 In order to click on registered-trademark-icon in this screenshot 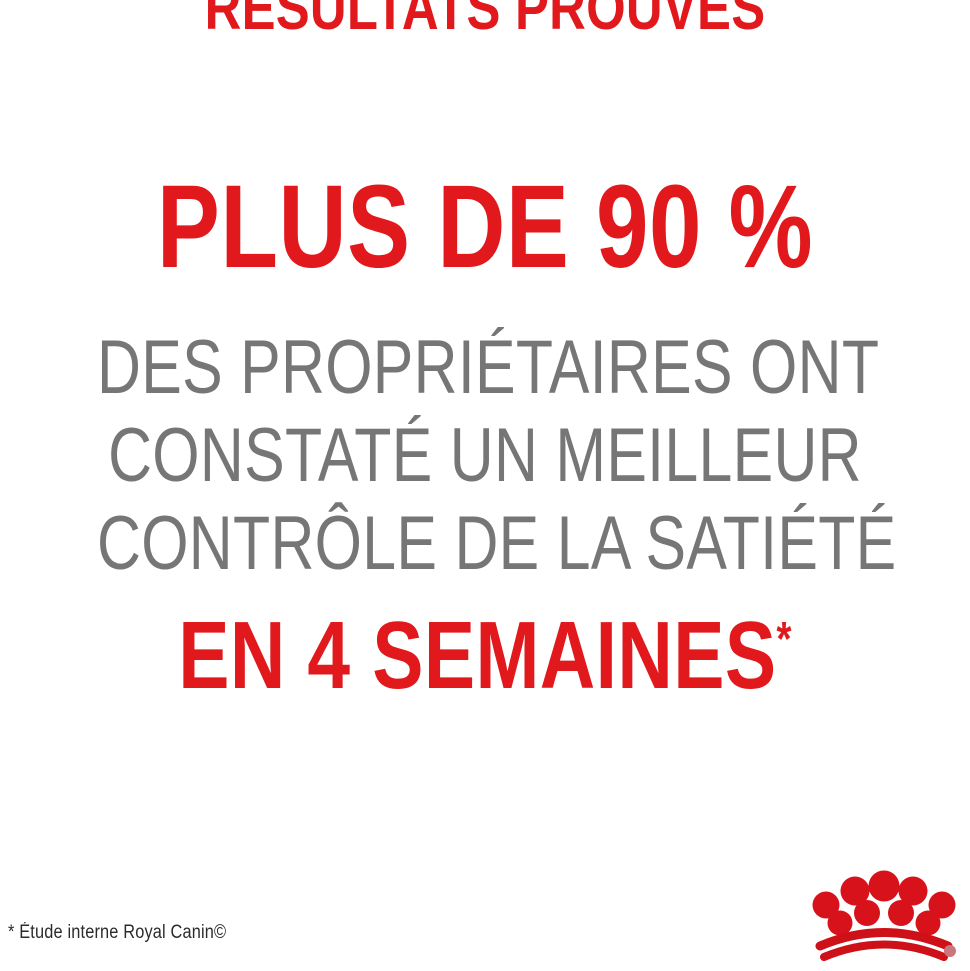, I will do `click(950, 951)`.